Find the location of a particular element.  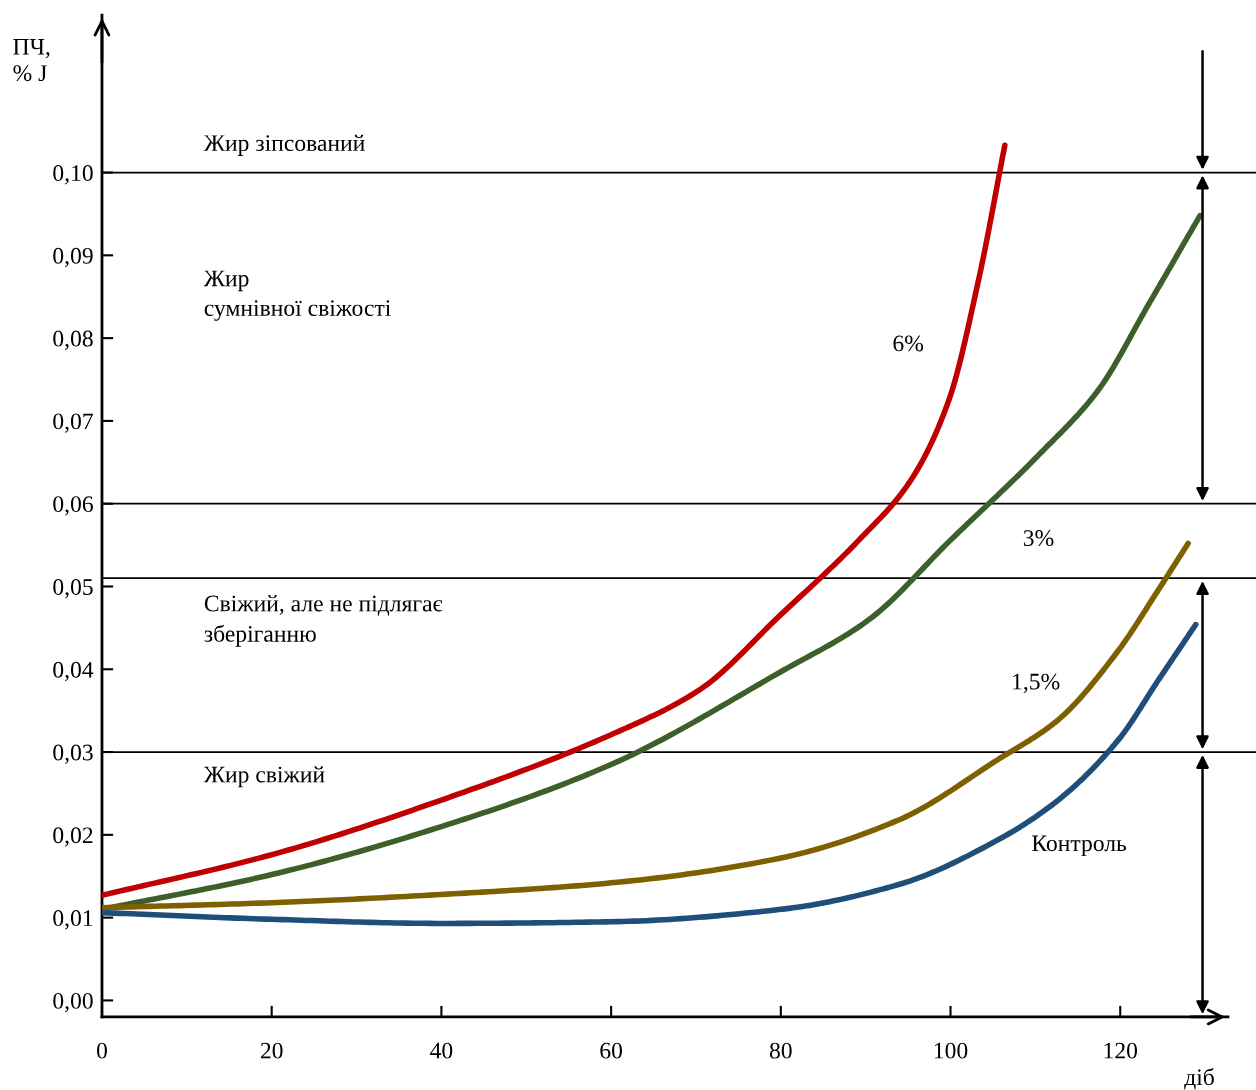

y-tick-label: 0,00 is located at coordinates (73, 1002).